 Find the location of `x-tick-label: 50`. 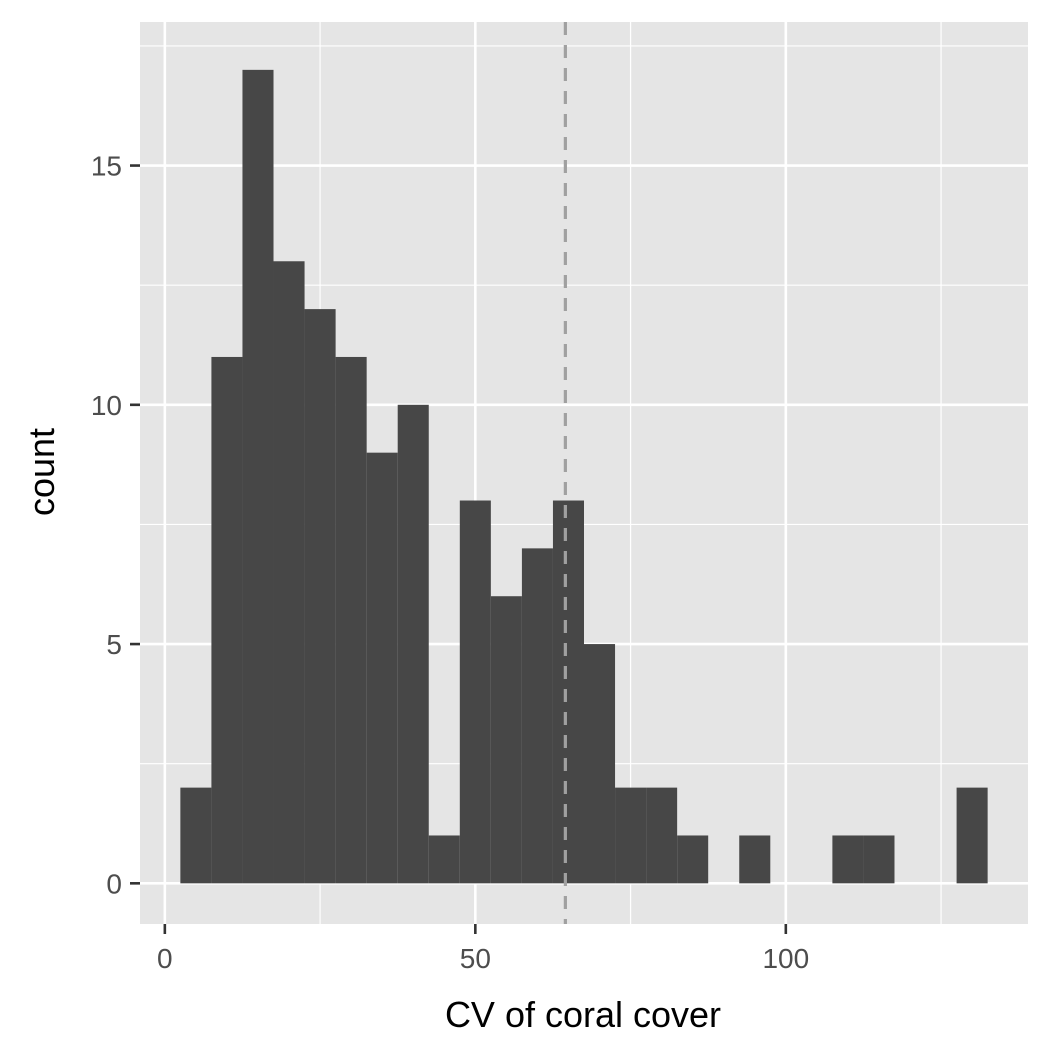

x-tick-label: 50 is located at coordinates (475, 958).